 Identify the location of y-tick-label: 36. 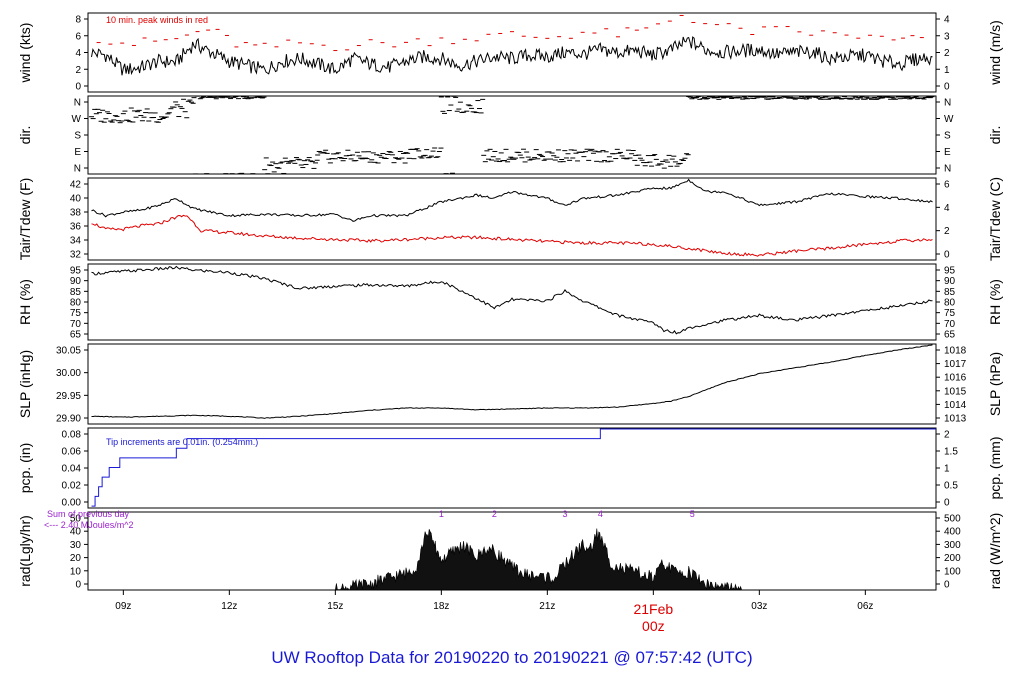
(76, 227).